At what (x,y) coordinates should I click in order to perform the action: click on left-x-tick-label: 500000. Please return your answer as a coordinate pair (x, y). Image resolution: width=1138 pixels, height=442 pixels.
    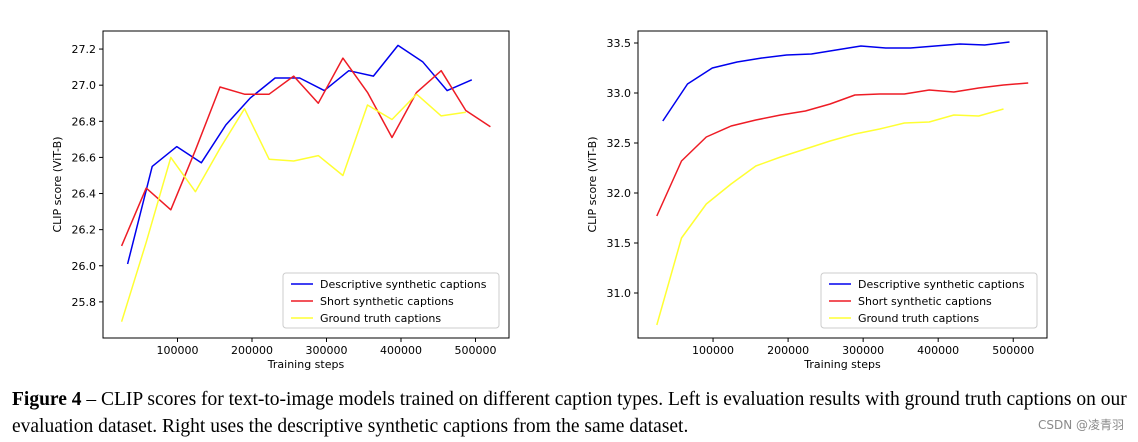
    Looking at the image, I should click on (475, 350).